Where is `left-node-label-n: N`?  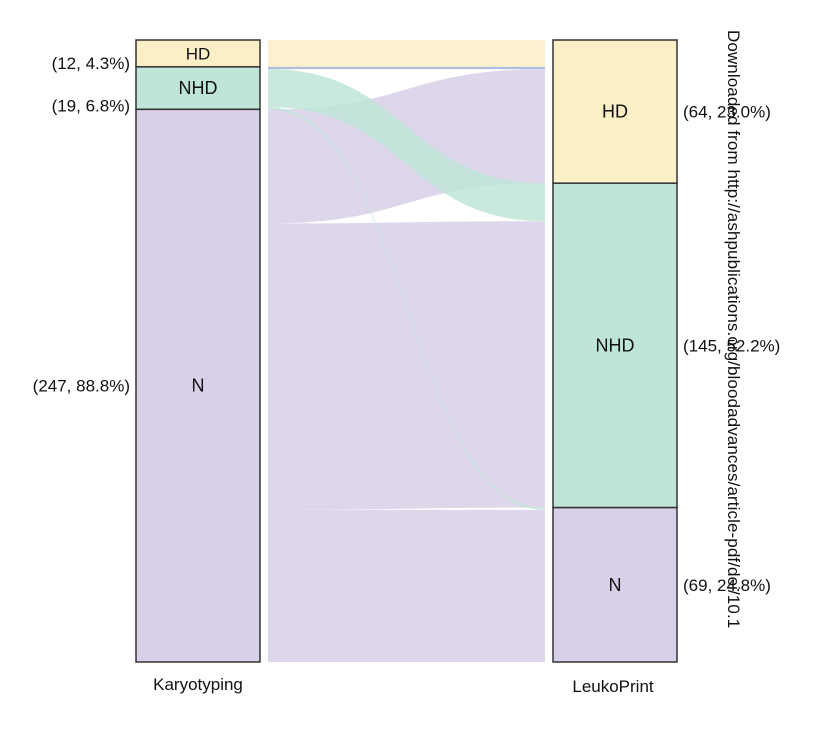 left-node-label-n: N is located at coordinates (198, 386).